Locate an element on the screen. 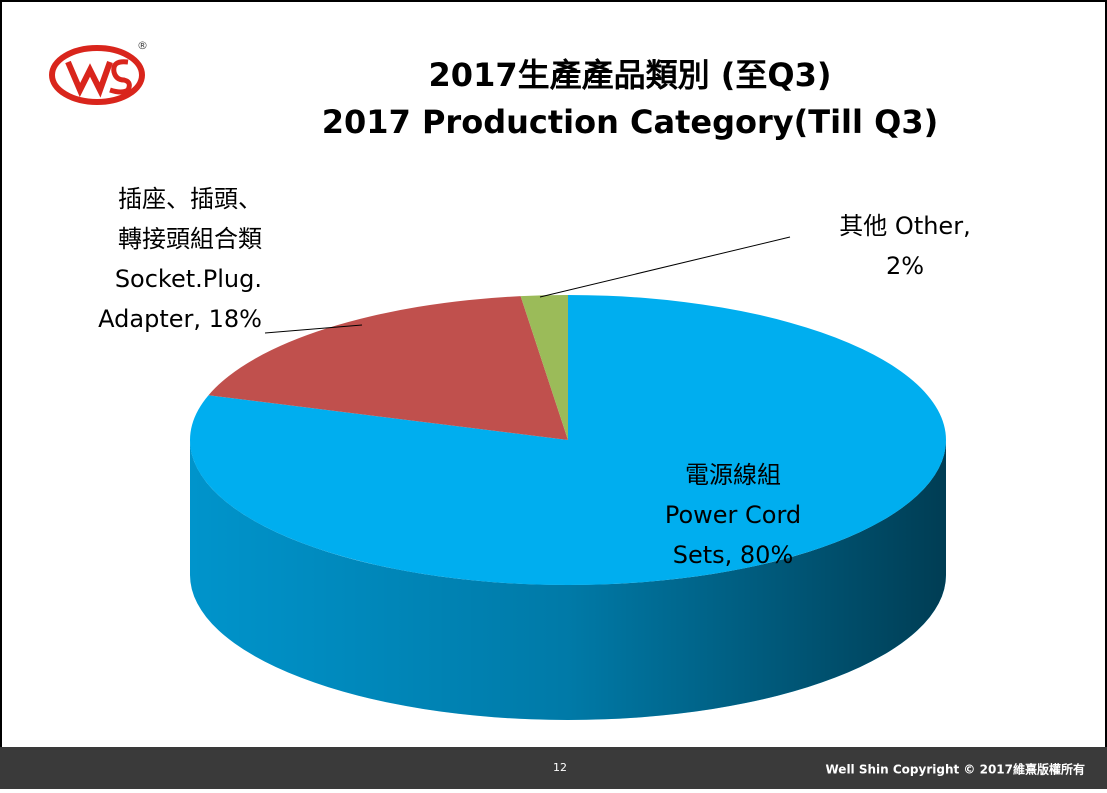  page-number: 12 is located at coordinates (560, 767).